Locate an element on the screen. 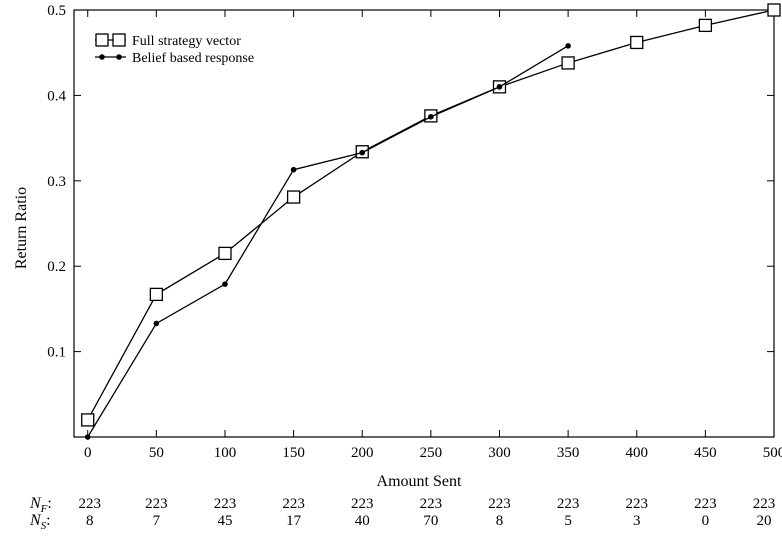 This screenshot has width=782, height=545. x-tick-label: 500 is located at coordinates (772, 453).